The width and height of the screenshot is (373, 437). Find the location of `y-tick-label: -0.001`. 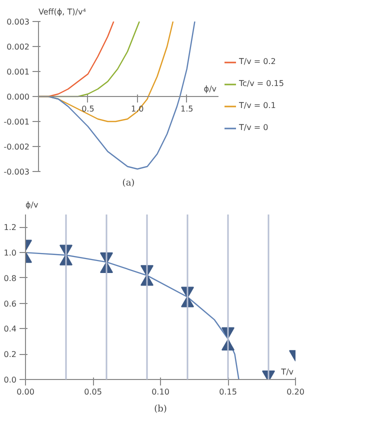

y-tick-label: -0.001 is located at coordinates (17, 122).